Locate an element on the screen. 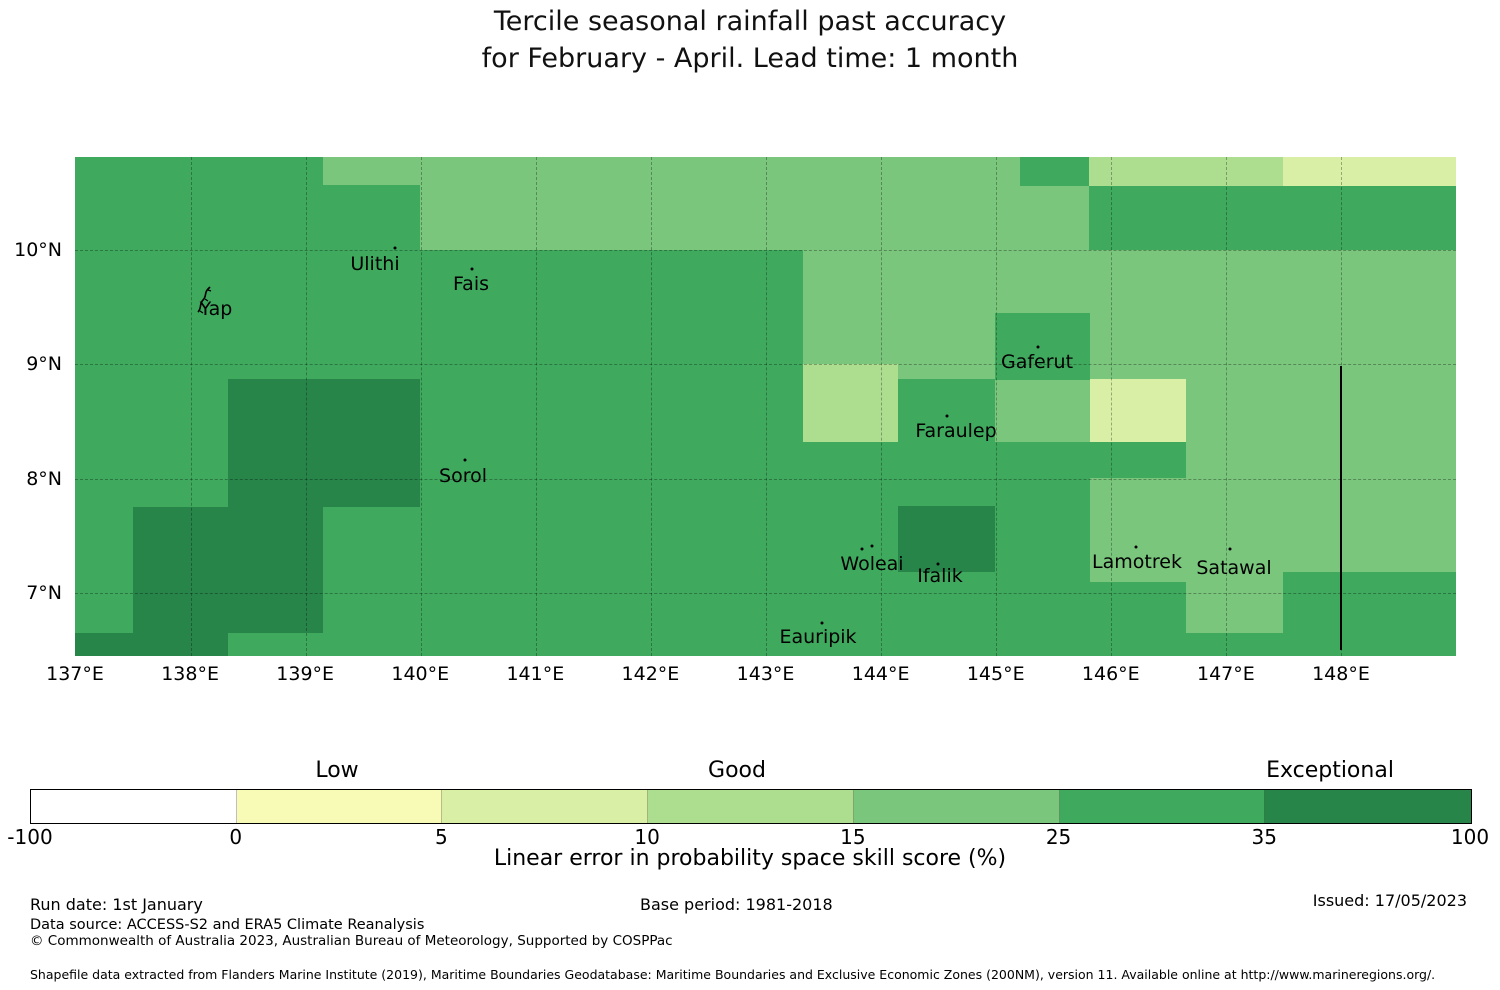 The height and width of the screenshot is (990, 1500). colorbar-tick-label: 5 is located at coordinates (441, 837).